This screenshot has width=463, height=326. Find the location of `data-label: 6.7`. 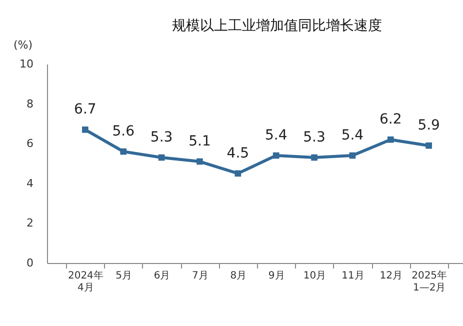

data-label: 6.7 is located at coordinates (85, 110).